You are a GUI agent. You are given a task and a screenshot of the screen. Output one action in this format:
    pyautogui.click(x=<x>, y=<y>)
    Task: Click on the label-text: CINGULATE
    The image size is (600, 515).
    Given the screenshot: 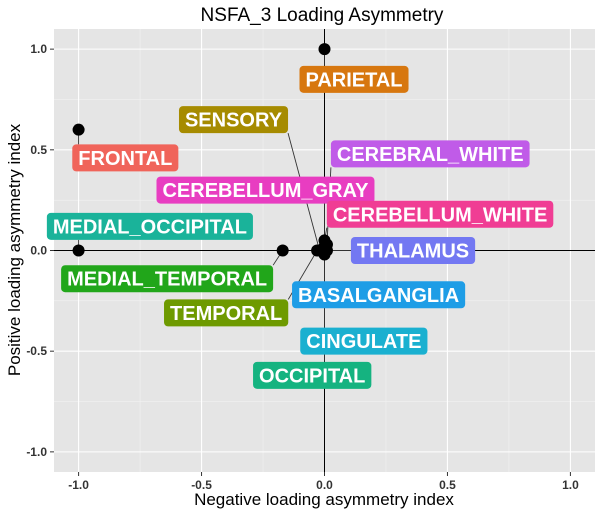 What is the action you would take?
    pyautogui.click(x=363, y=342)
    